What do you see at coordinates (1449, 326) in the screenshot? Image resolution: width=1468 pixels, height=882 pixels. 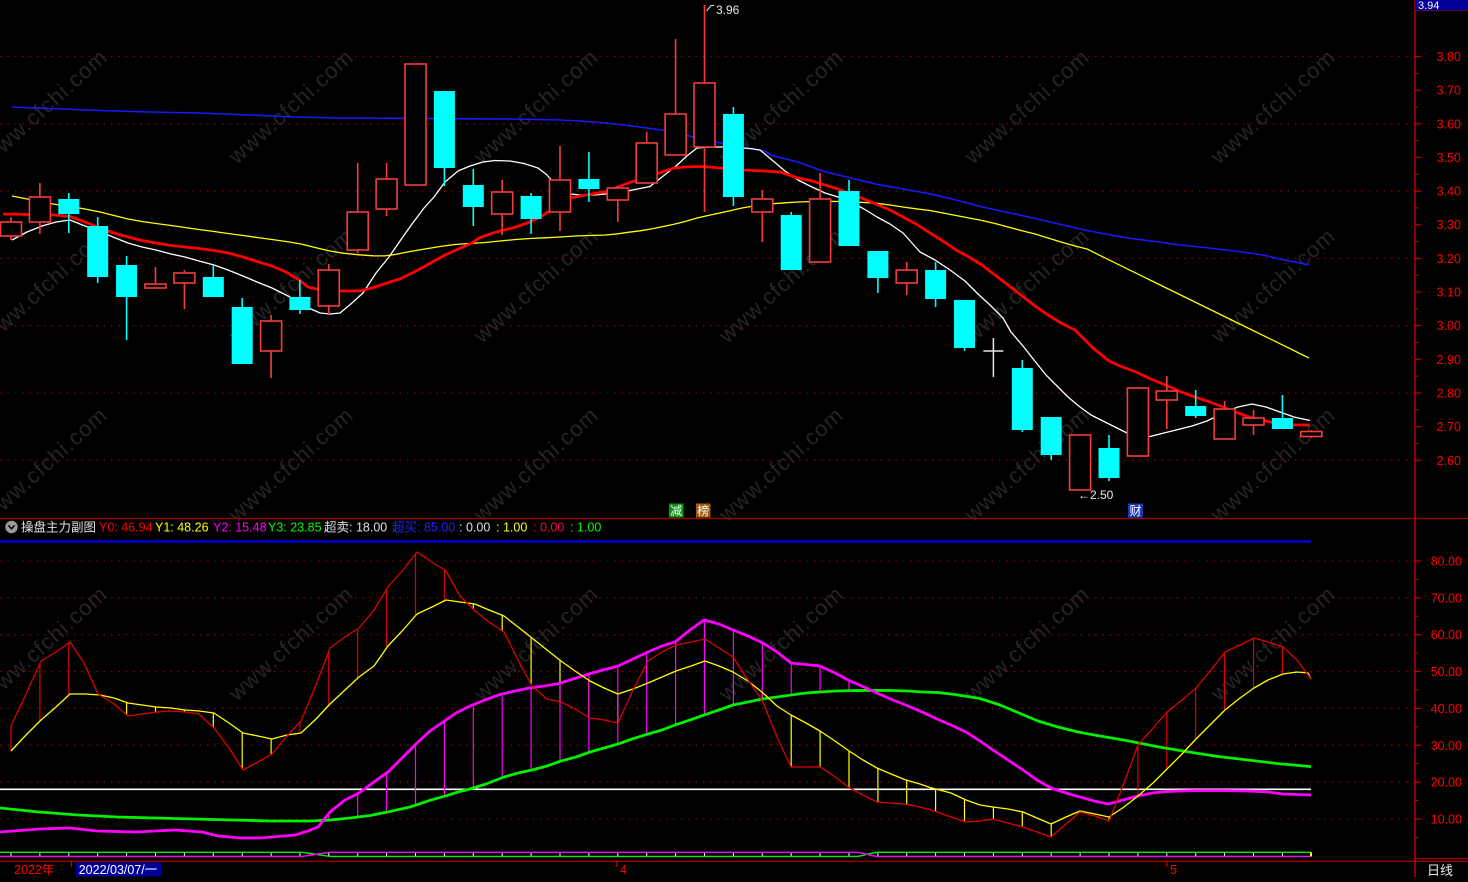 I see `svg-text: 3.00` at bounding box center [1449, 326].